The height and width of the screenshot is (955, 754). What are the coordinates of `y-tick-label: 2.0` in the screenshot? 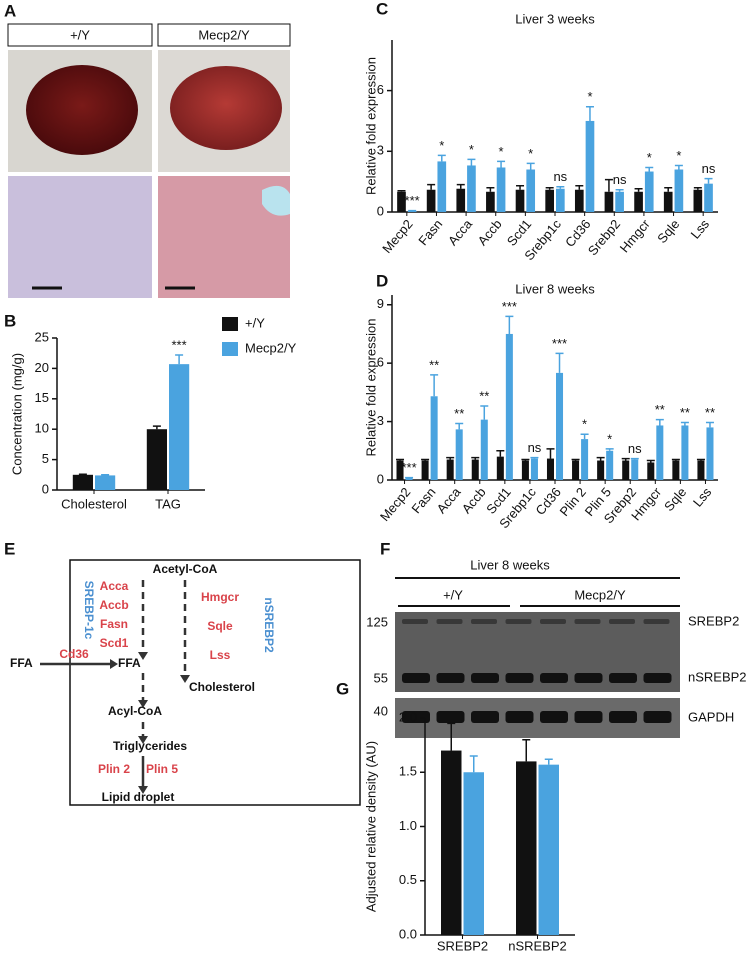 It's located at (408, 716).